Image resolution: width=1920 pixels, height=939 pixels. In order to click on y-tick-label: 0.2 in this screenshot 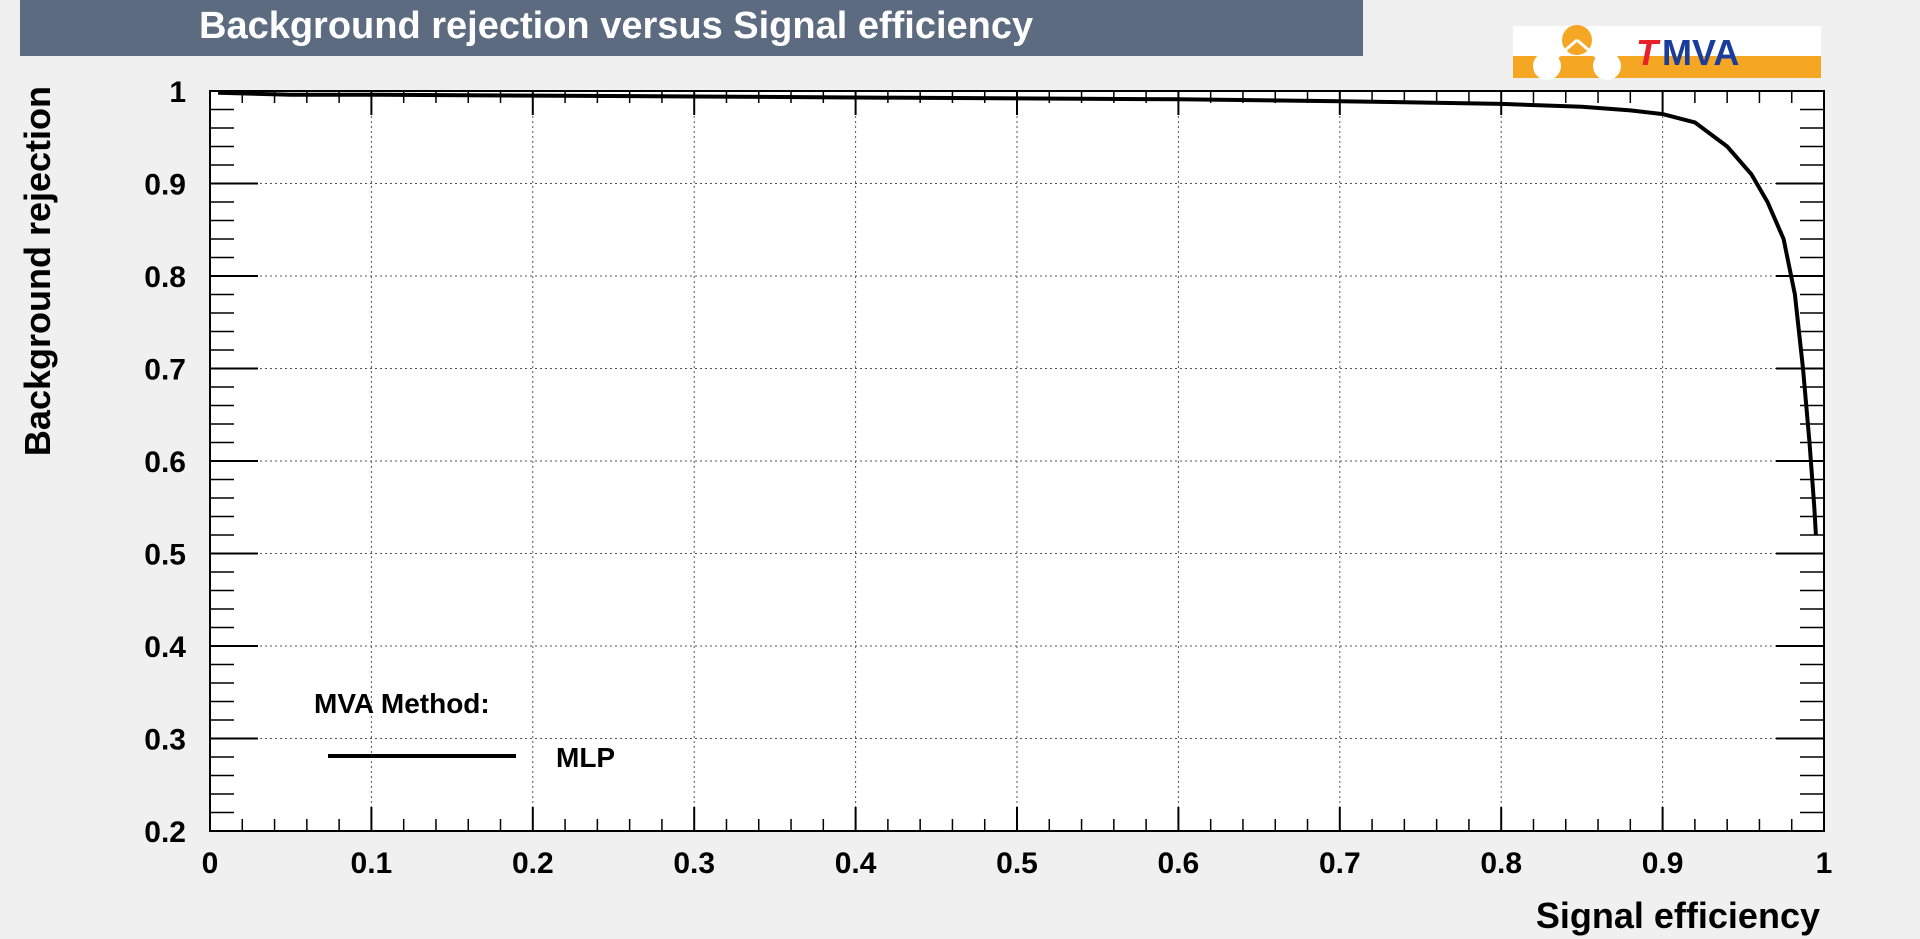, I will do `click(165, 832)`.